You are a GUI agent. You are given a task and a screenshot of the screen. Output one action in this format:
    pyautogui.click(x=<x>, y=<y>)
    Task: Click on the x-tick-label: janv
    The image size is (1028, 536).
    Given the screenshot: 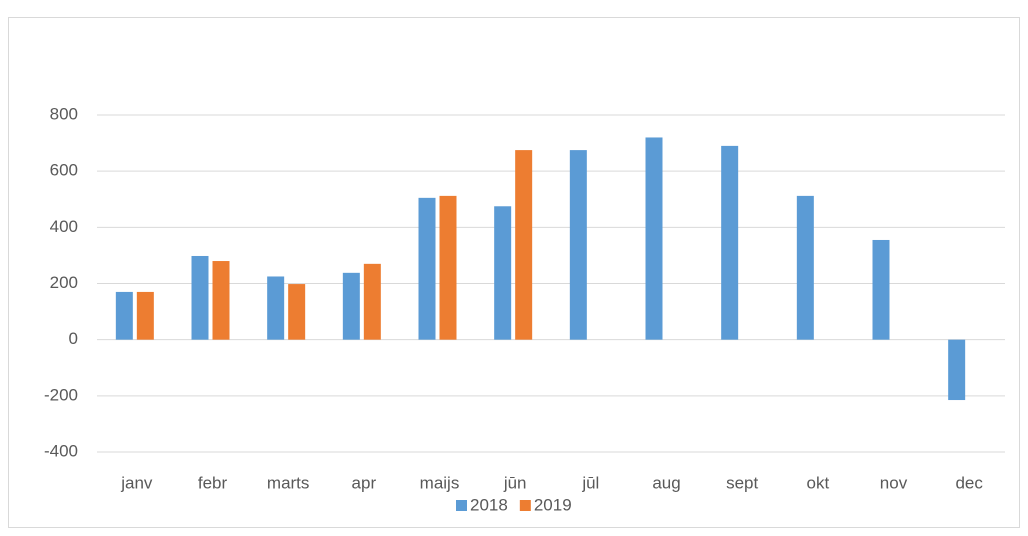 What is the action you would take?
    pyautogui.click(x=136, y=482)
    